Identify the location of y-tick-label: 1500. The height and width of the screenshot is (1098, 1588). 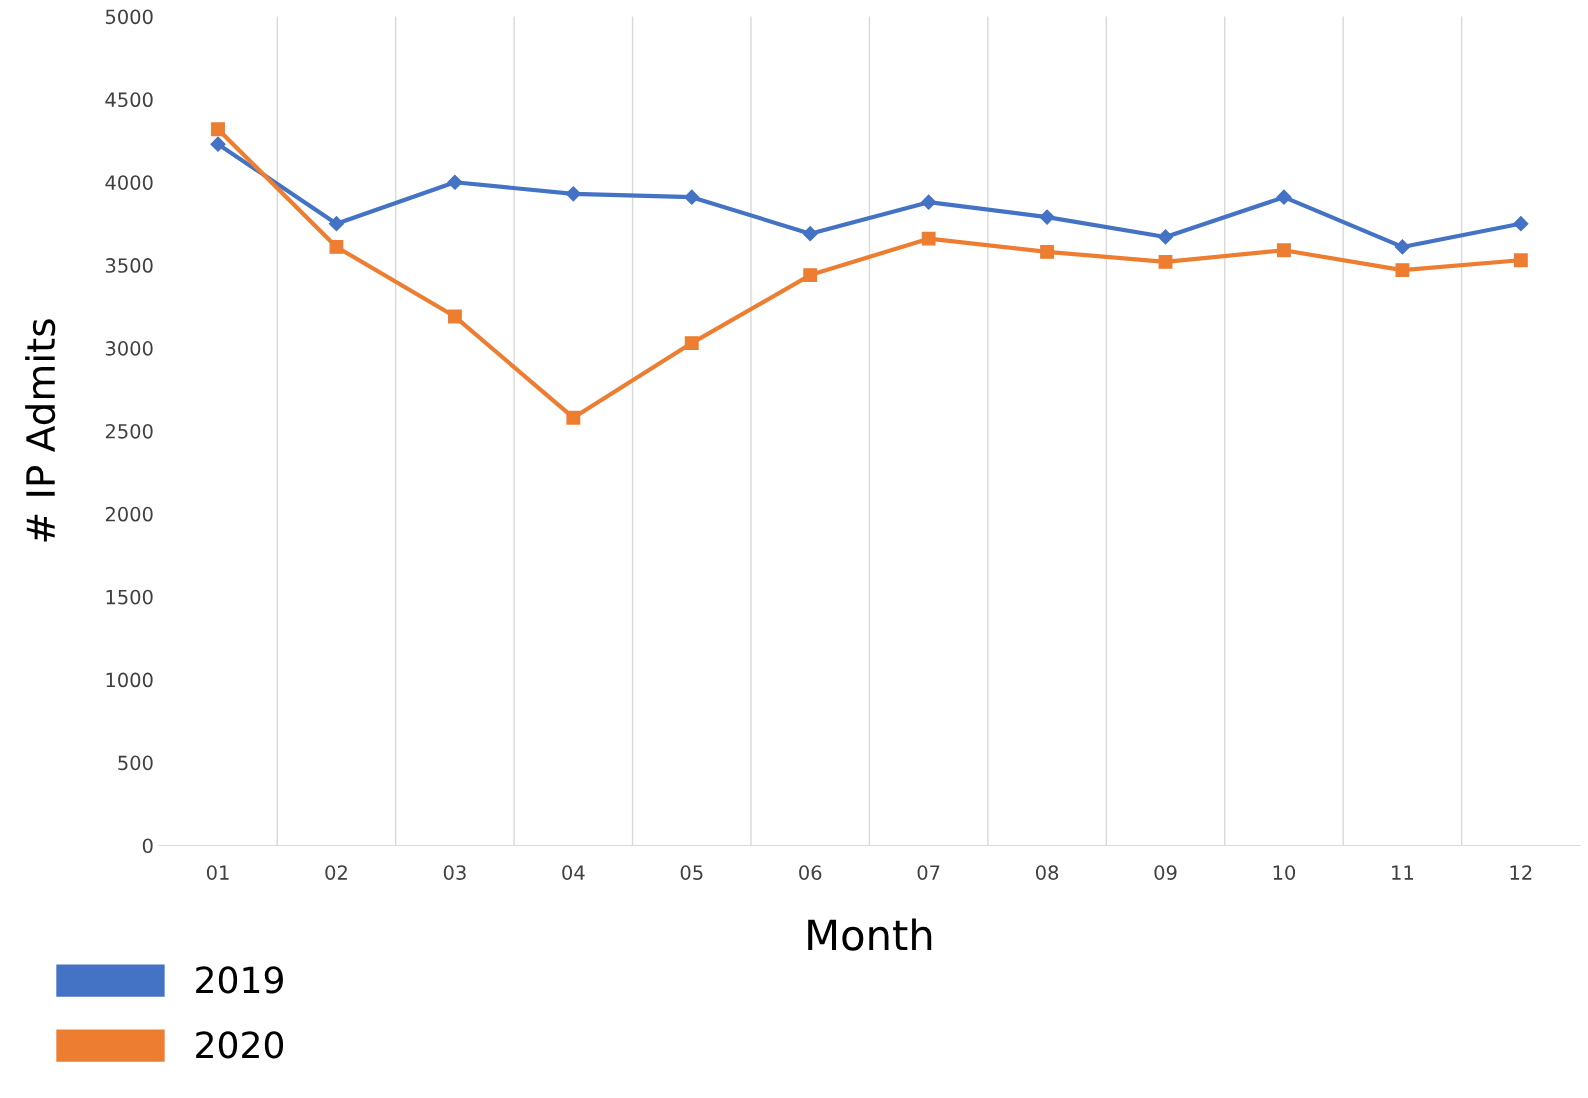
(129, 597).